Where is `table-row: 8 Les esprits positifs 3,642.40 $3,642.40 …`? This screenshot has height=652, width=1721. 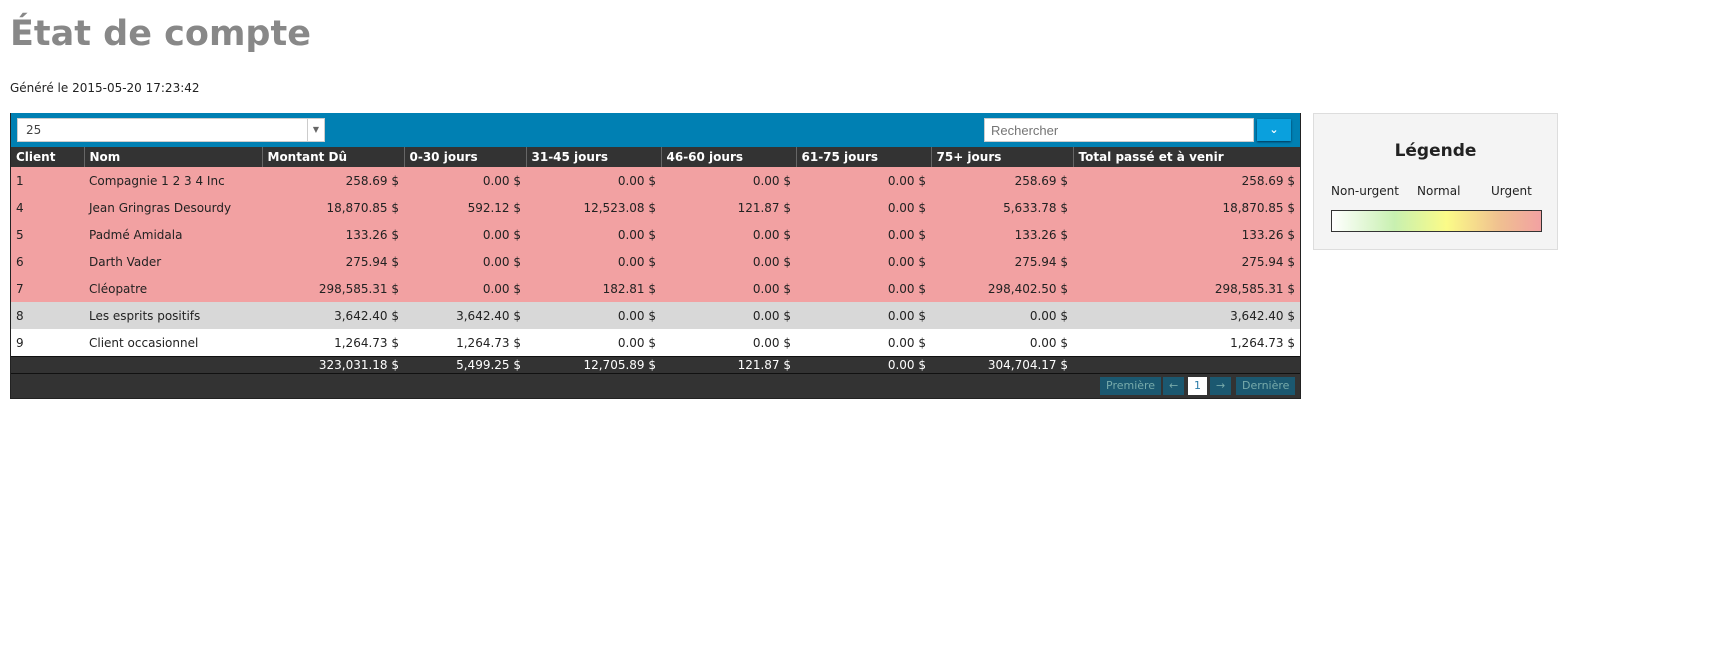
table-row: 8 Les esprits positifs 3,642.40 $3,642.40 … is located at coordinates (655, 315).